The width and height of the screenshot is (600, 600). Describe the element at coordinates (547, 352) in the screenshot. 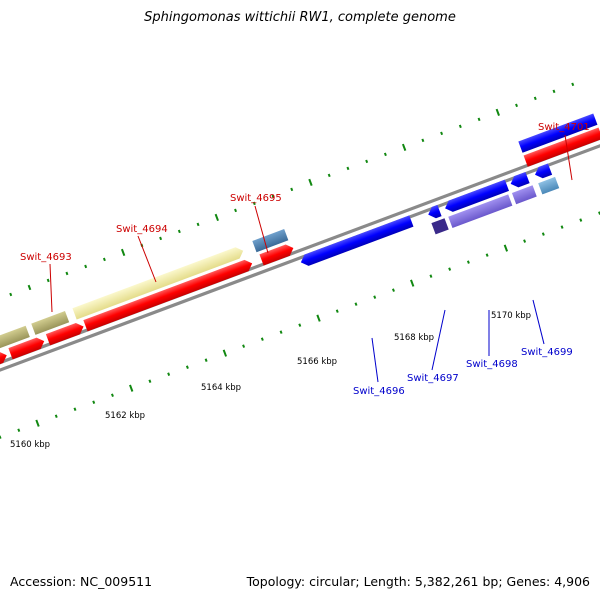

I see `gene-label-swit-4699: Swit_4699` at that location.